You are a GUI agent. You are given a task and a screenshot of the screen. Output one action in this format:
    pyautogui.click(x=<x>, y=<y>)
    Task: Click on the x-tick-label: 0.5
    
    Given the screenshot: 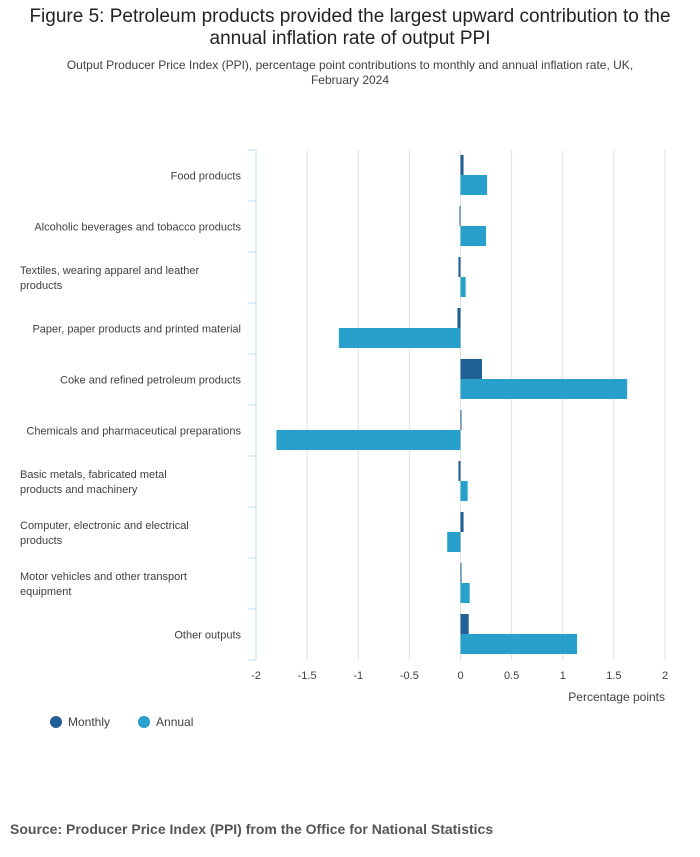 What is the action you would take?
    pyautogui.click(x=511, y=676)
    